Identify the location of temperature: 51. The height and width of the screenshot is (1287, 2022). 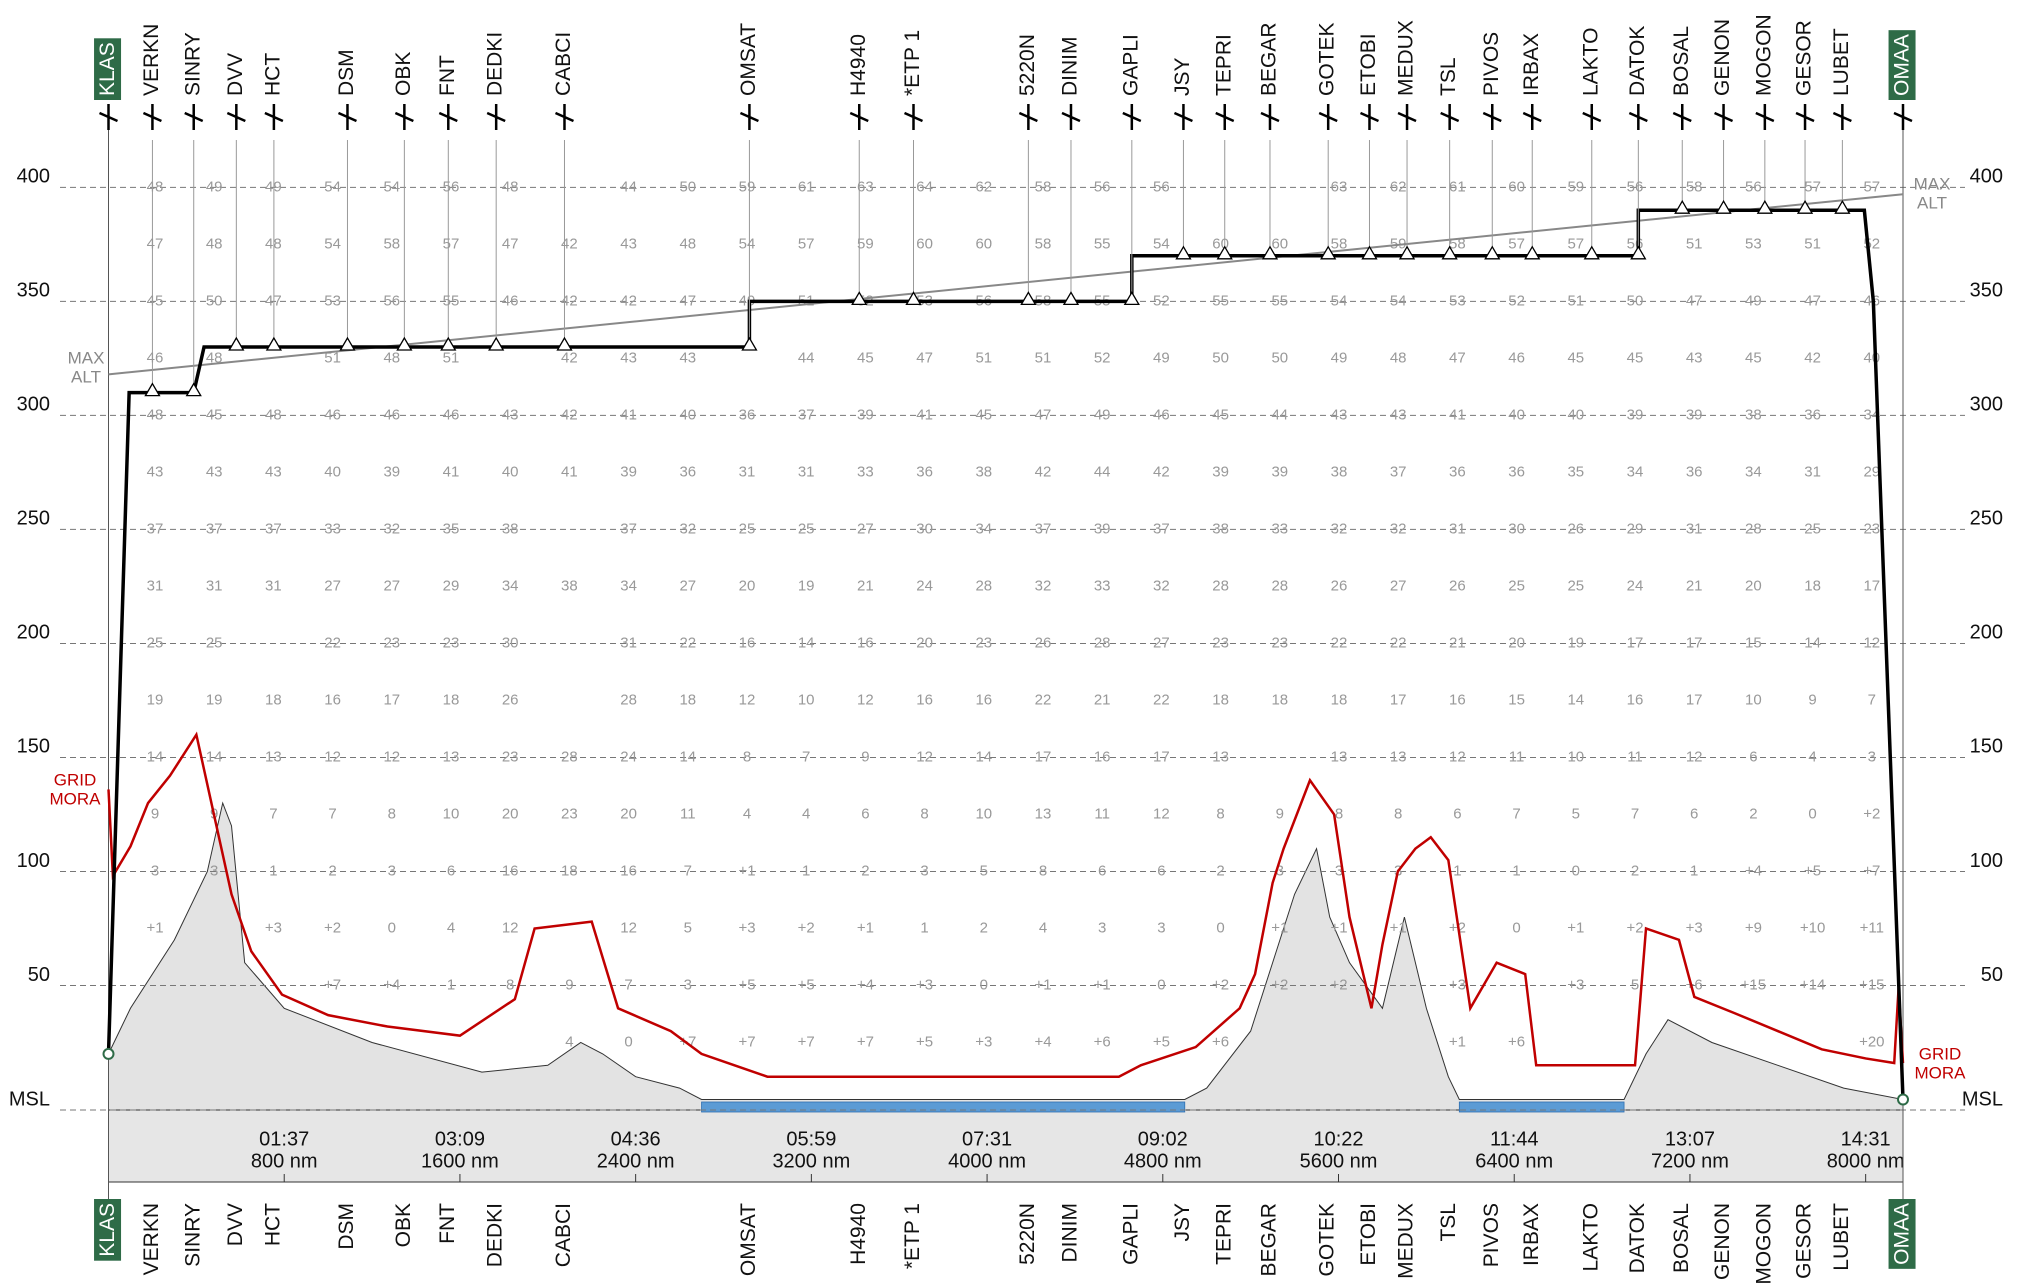
(983, 357).